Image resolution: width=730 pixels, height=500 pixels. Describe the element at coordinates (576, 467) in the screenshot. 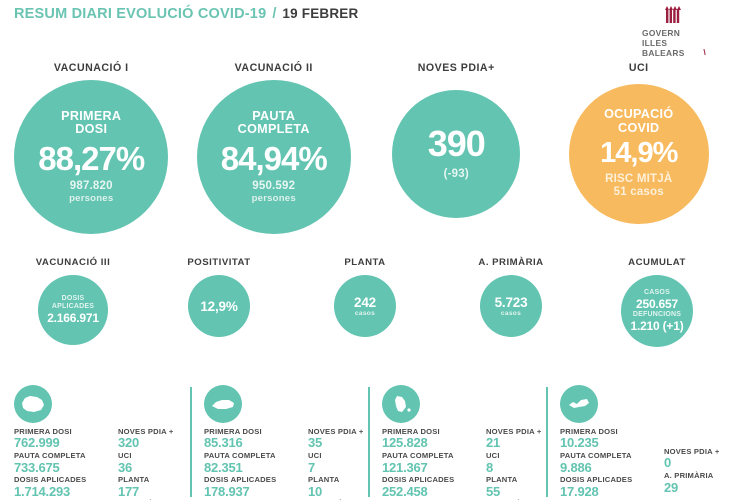

I see `stat-value: 9.886` at that location.